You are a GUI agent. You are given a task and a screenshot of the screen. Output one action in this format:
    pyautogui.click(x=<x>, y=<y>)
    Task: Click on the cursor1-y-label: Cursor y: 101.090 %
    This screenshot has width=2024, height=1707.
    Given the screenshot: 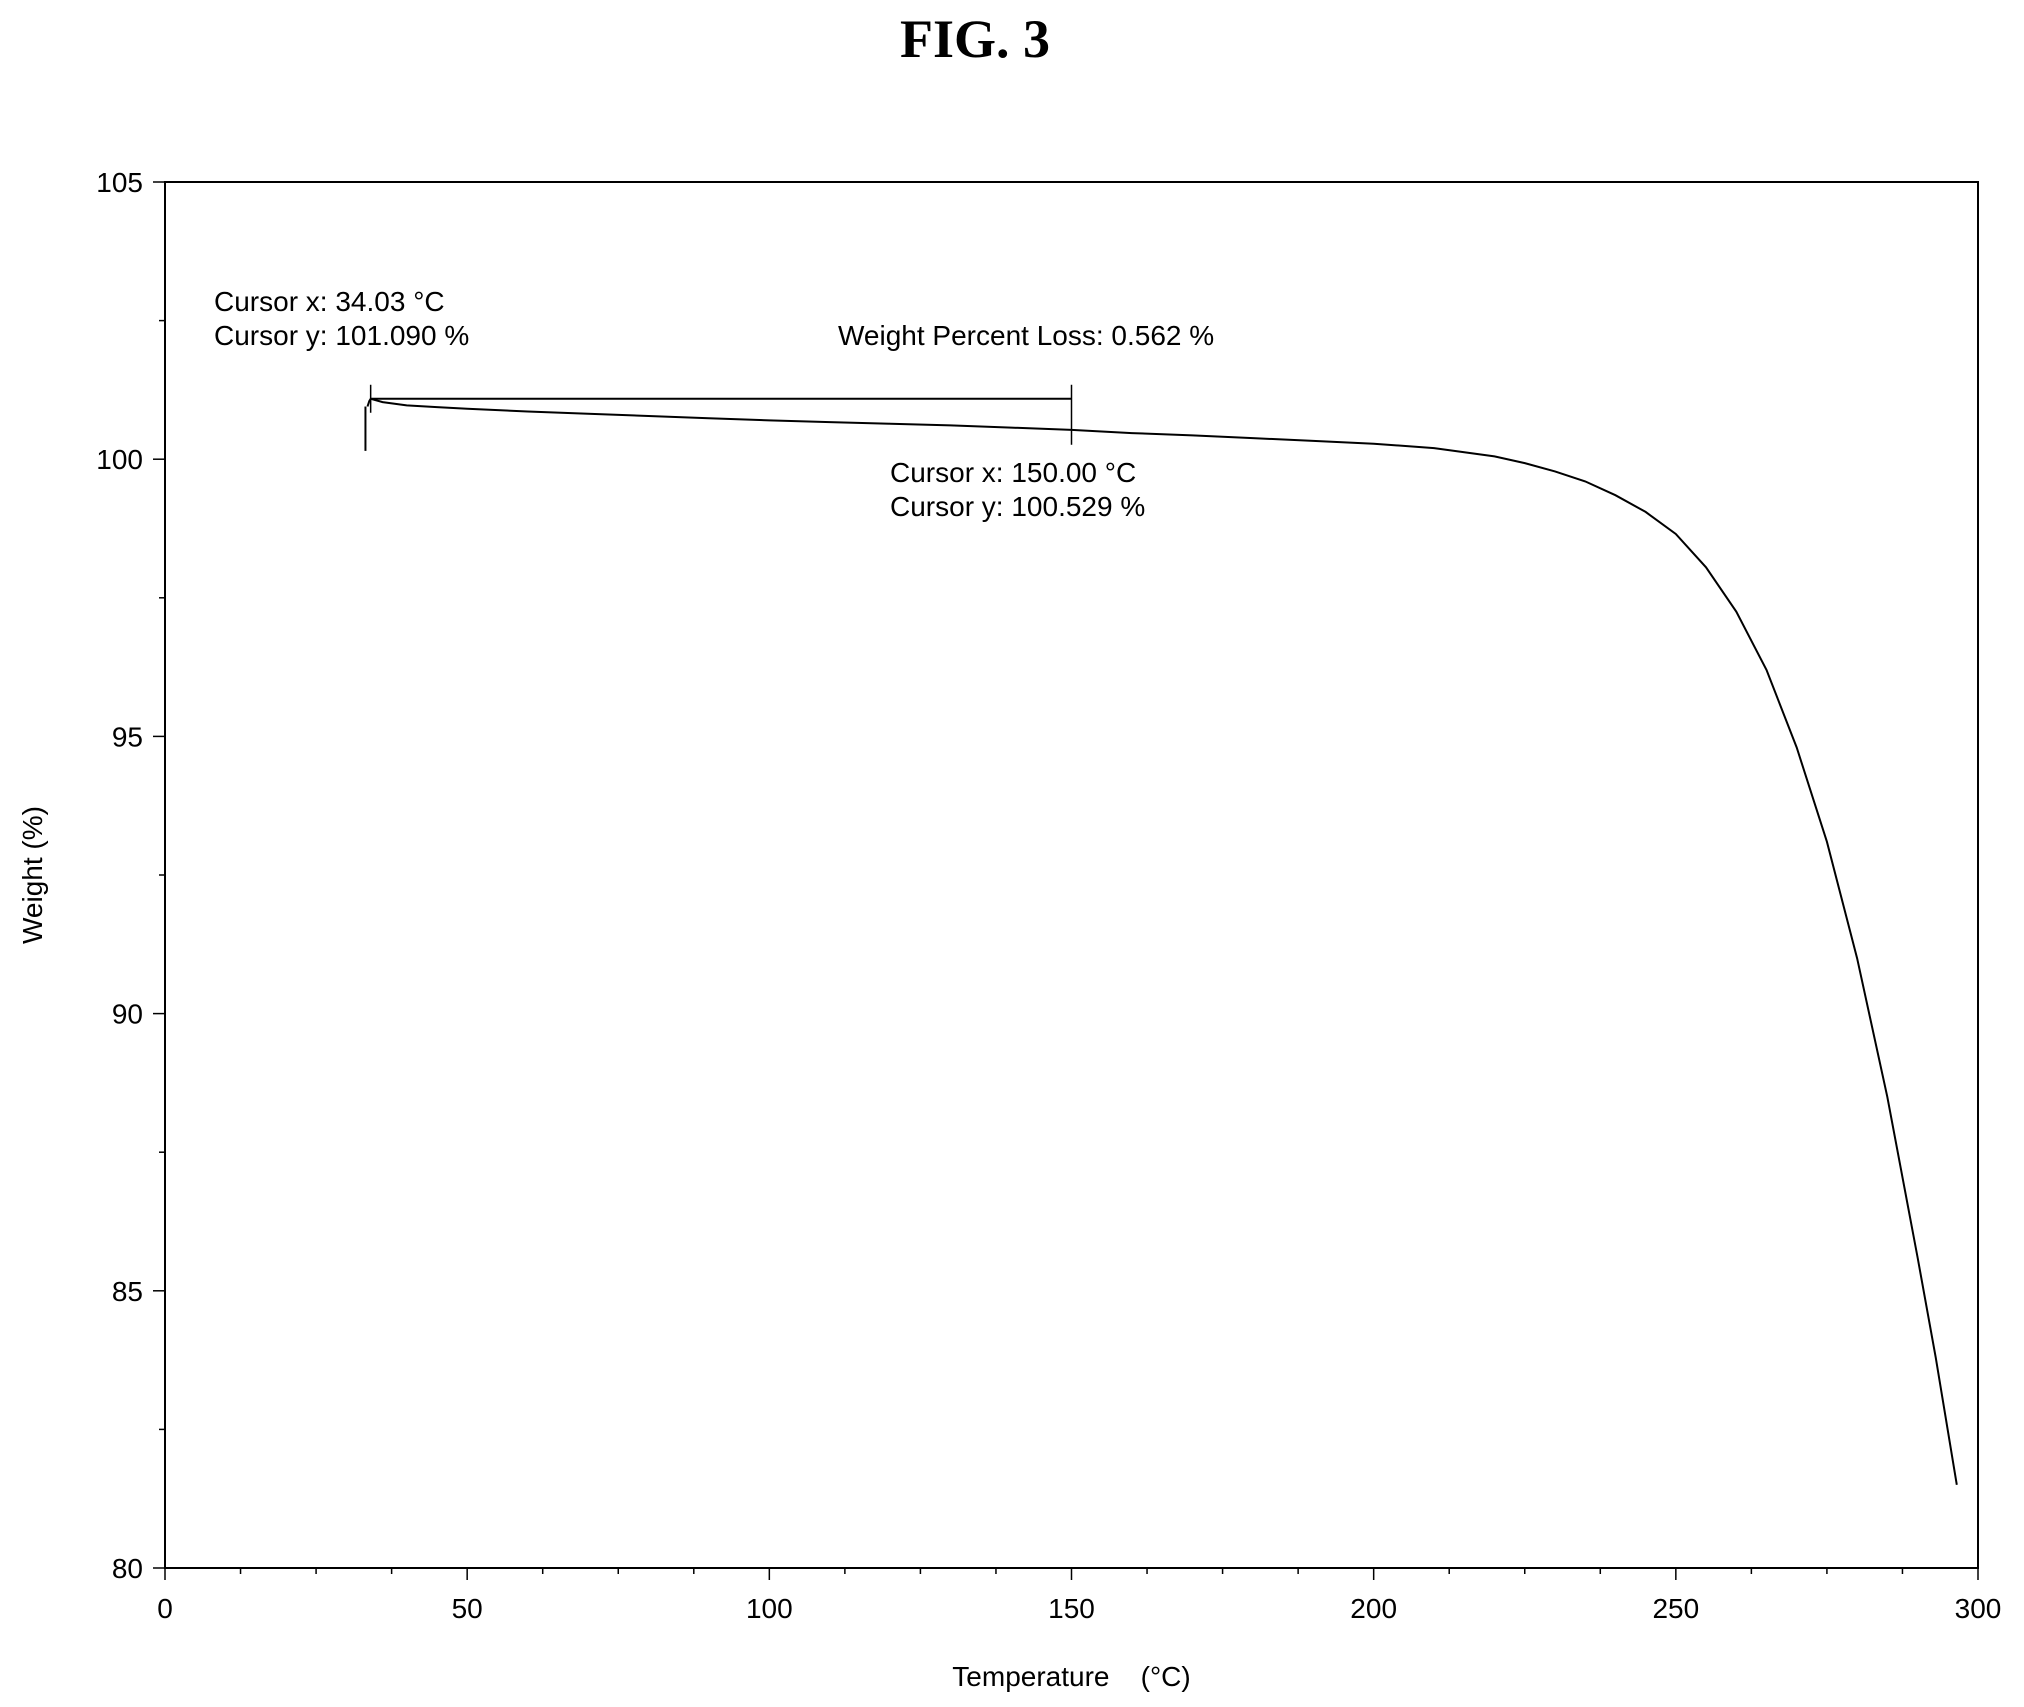 What is the action you would take?
    pyautogui.click(x=341, y=335)
    